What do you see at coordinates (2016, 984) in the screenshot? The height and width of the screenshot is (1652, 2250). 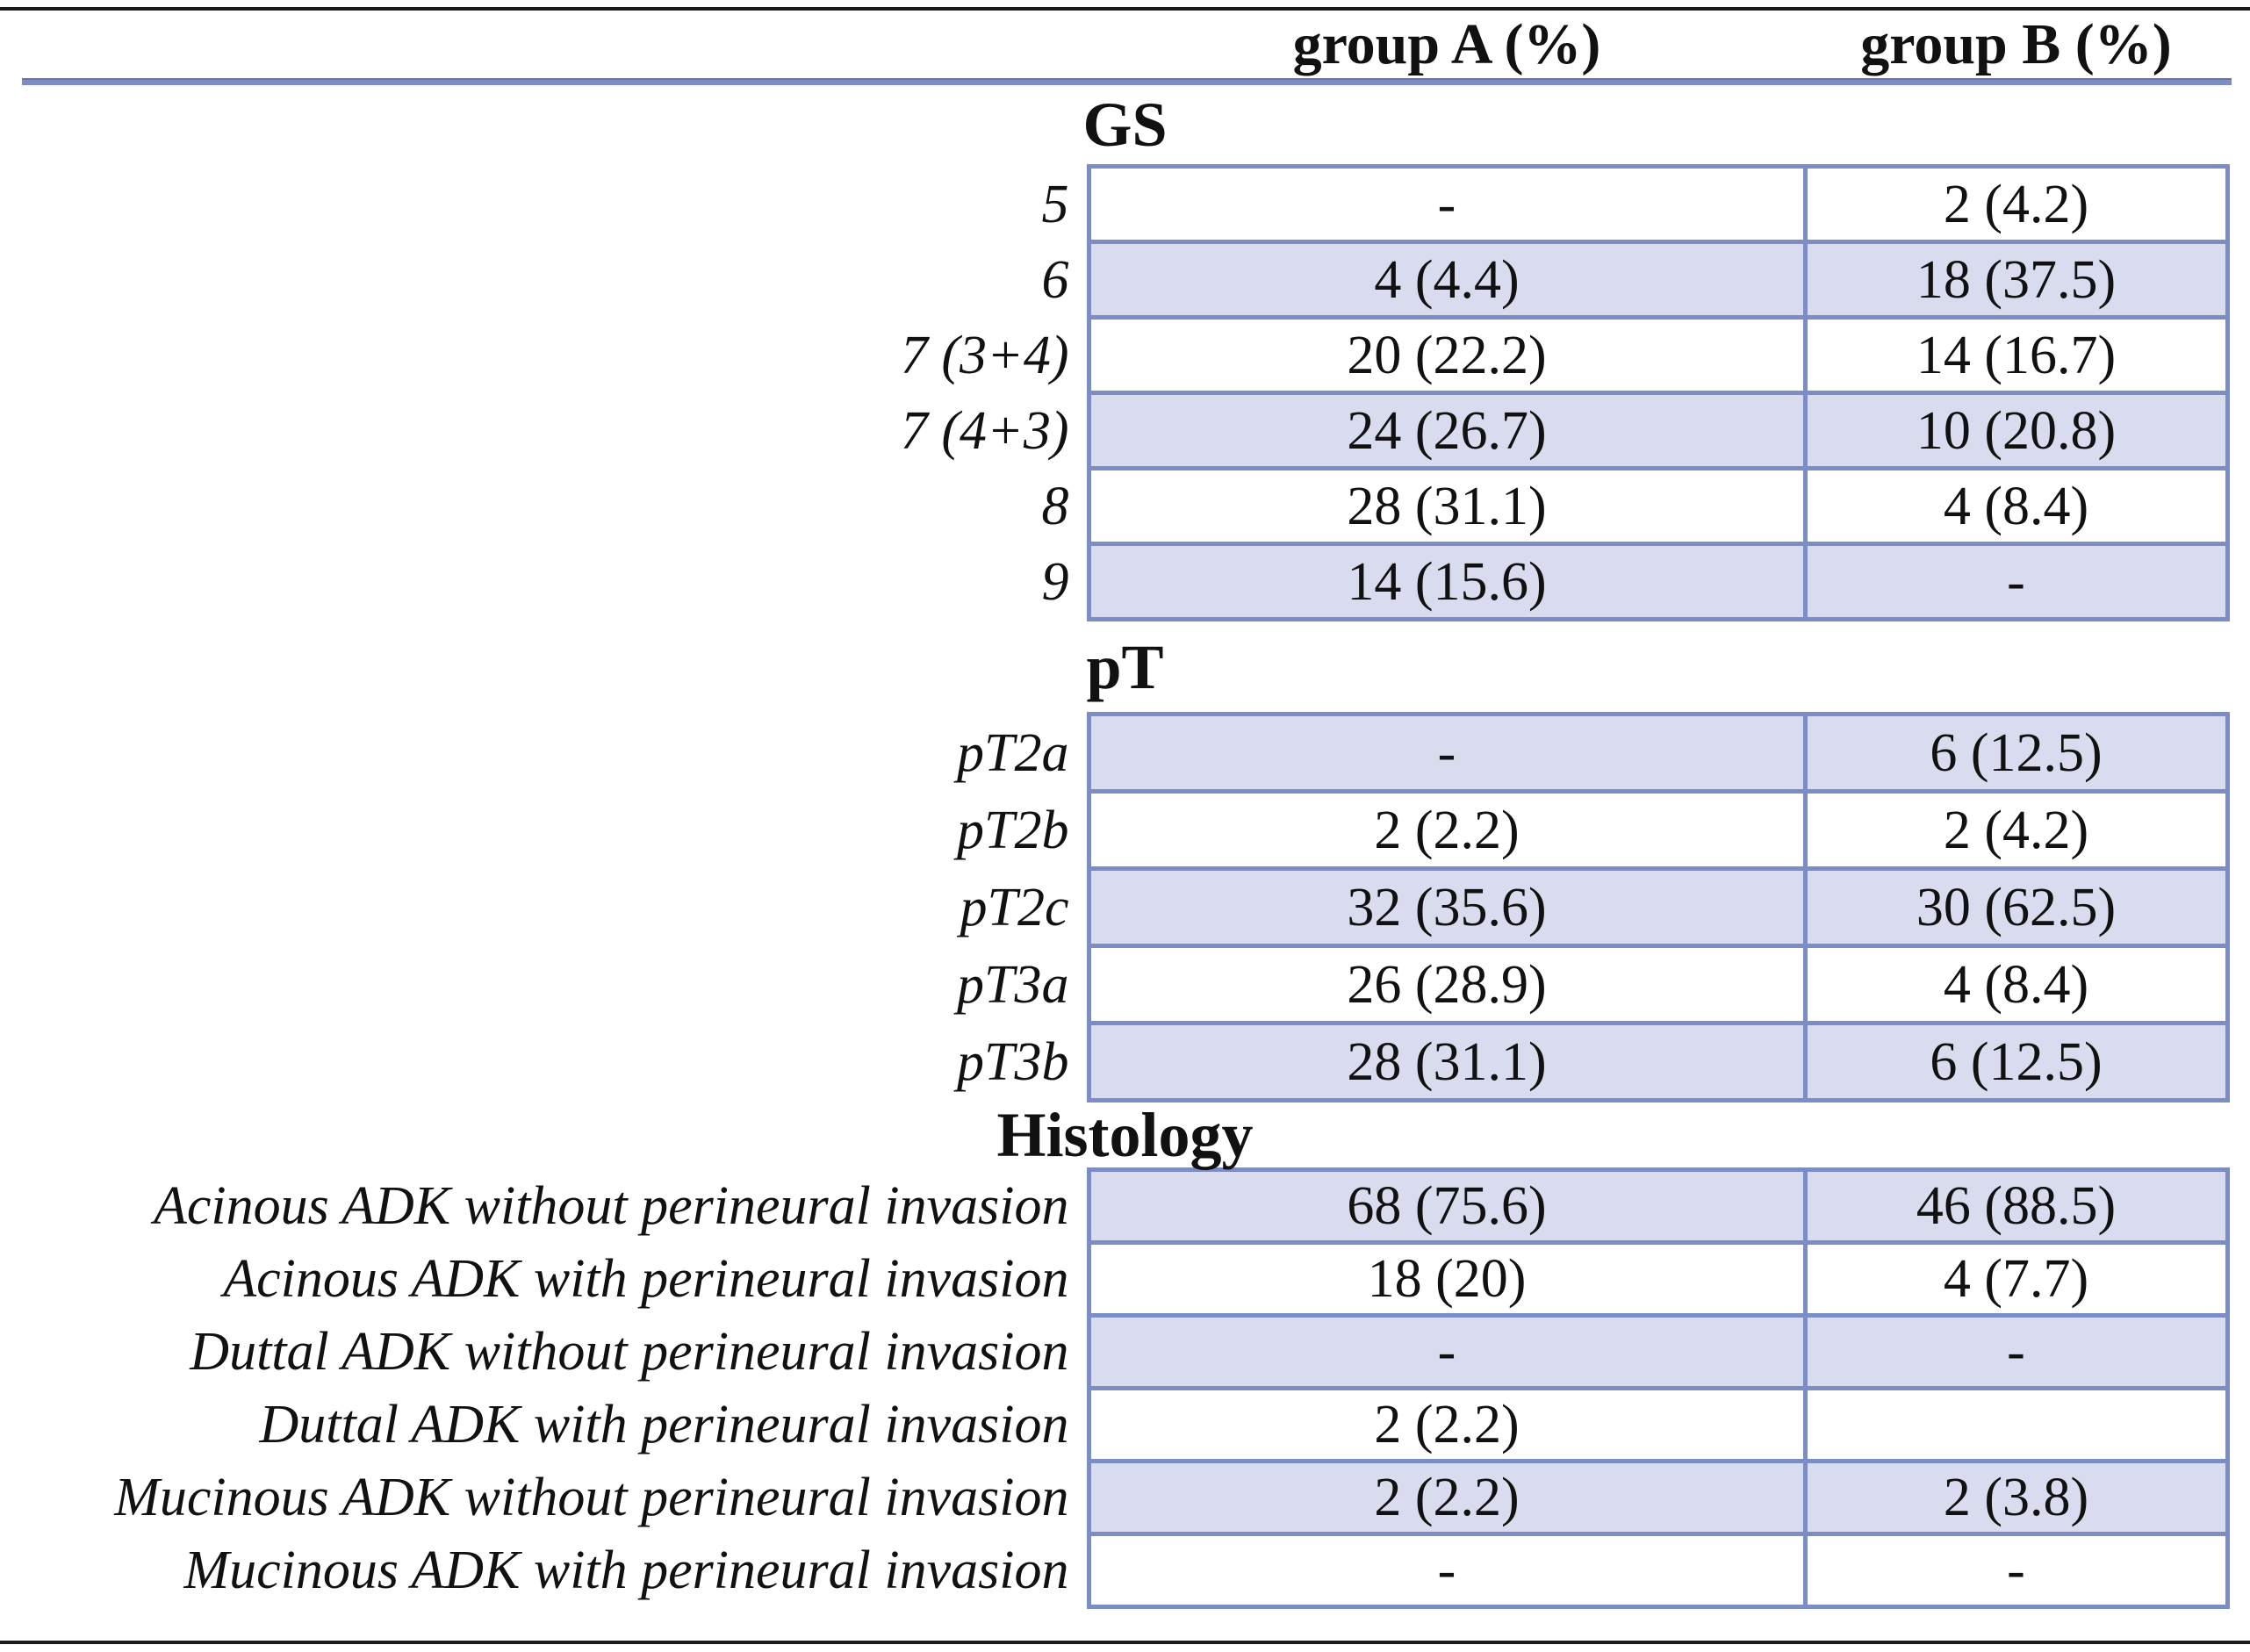 I see `cell-pt3a-group-b: 4 (8.4)` at bounding box center [2016, 984].